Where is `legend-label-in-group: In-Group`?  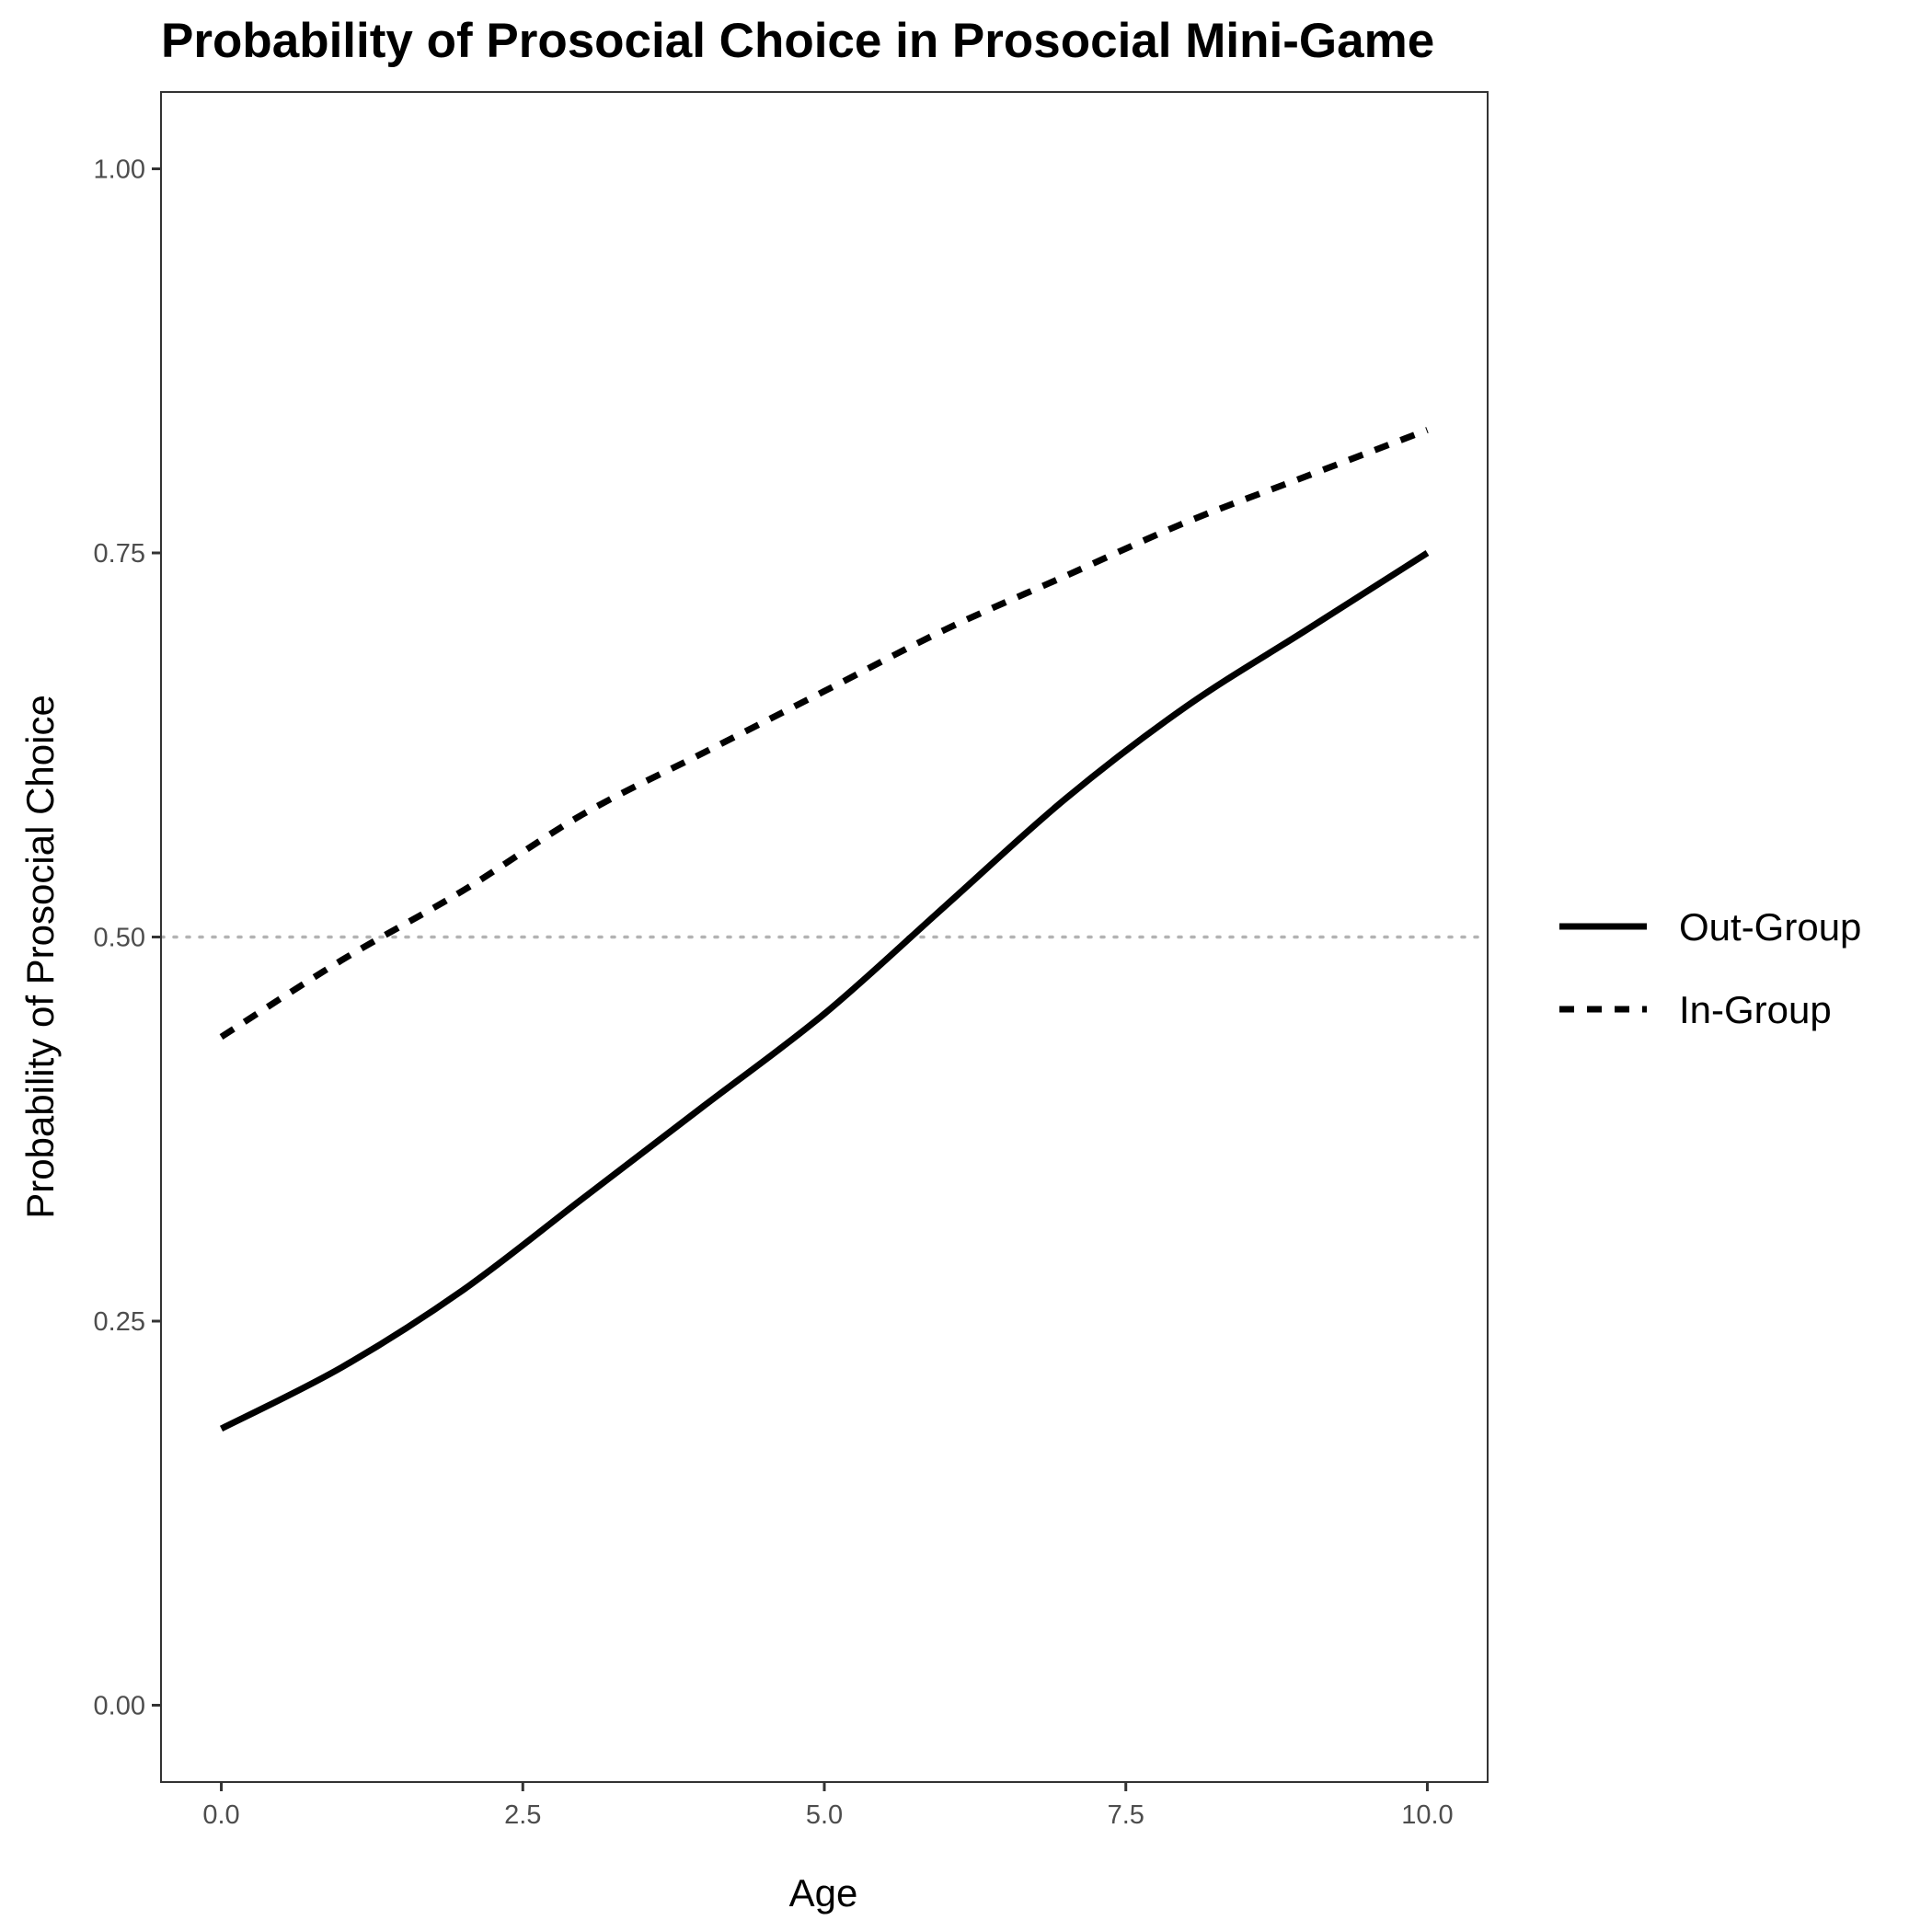
legend-label-in-group: In-Group is located at coordinates (1755, 1009).